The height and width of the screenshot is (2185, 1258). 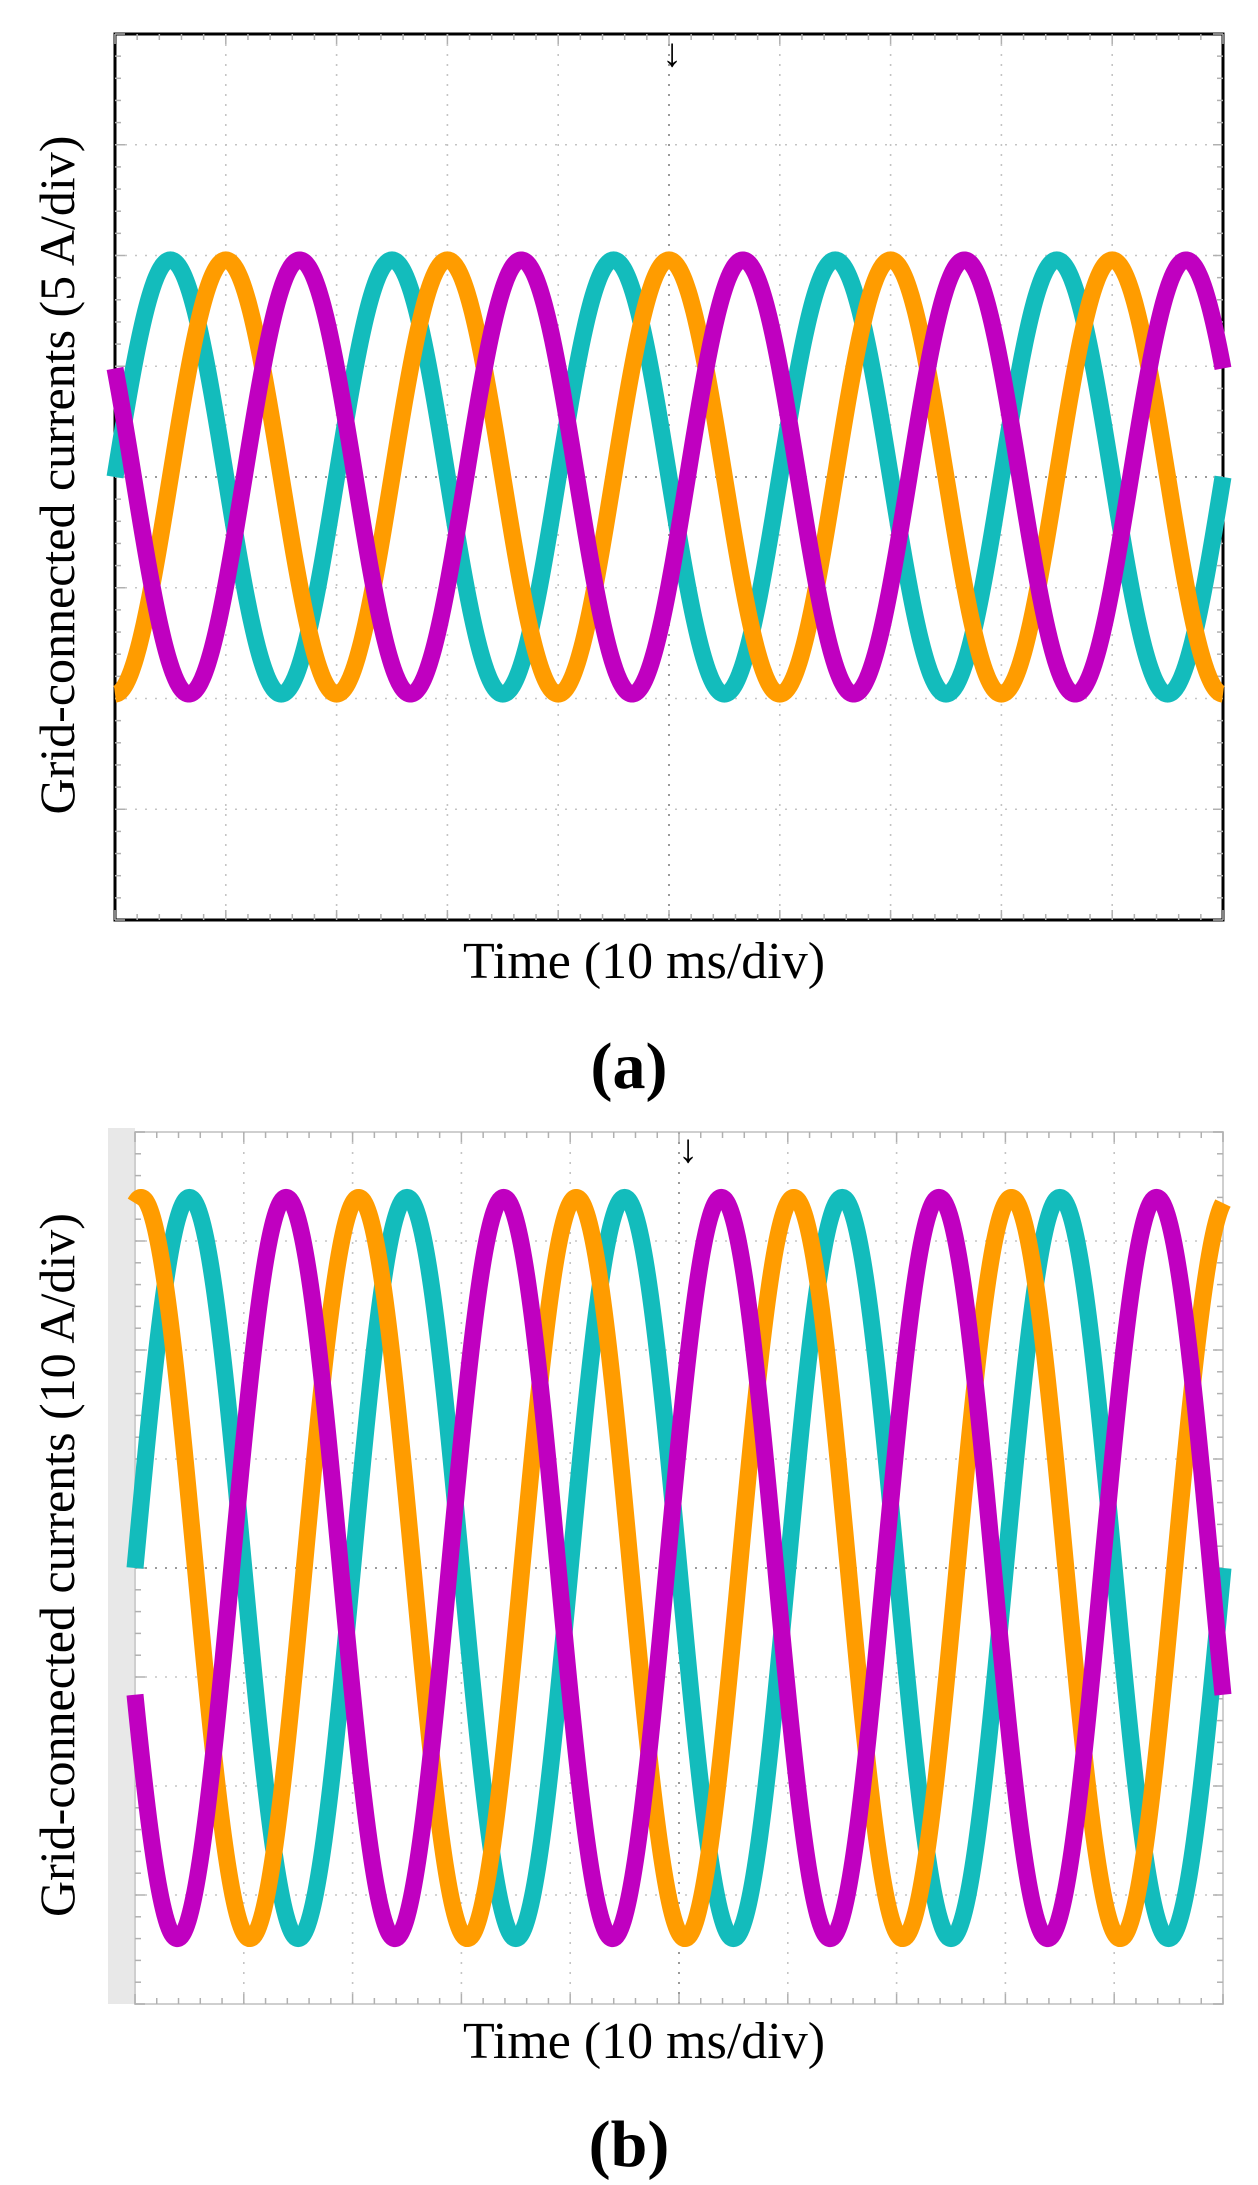 What do you see at coordinates (57, 1565) in the screenshot?
I see `y-axis-label-b: Grid-connected currents (10 A/div)` at bounding box center [57, 1565].